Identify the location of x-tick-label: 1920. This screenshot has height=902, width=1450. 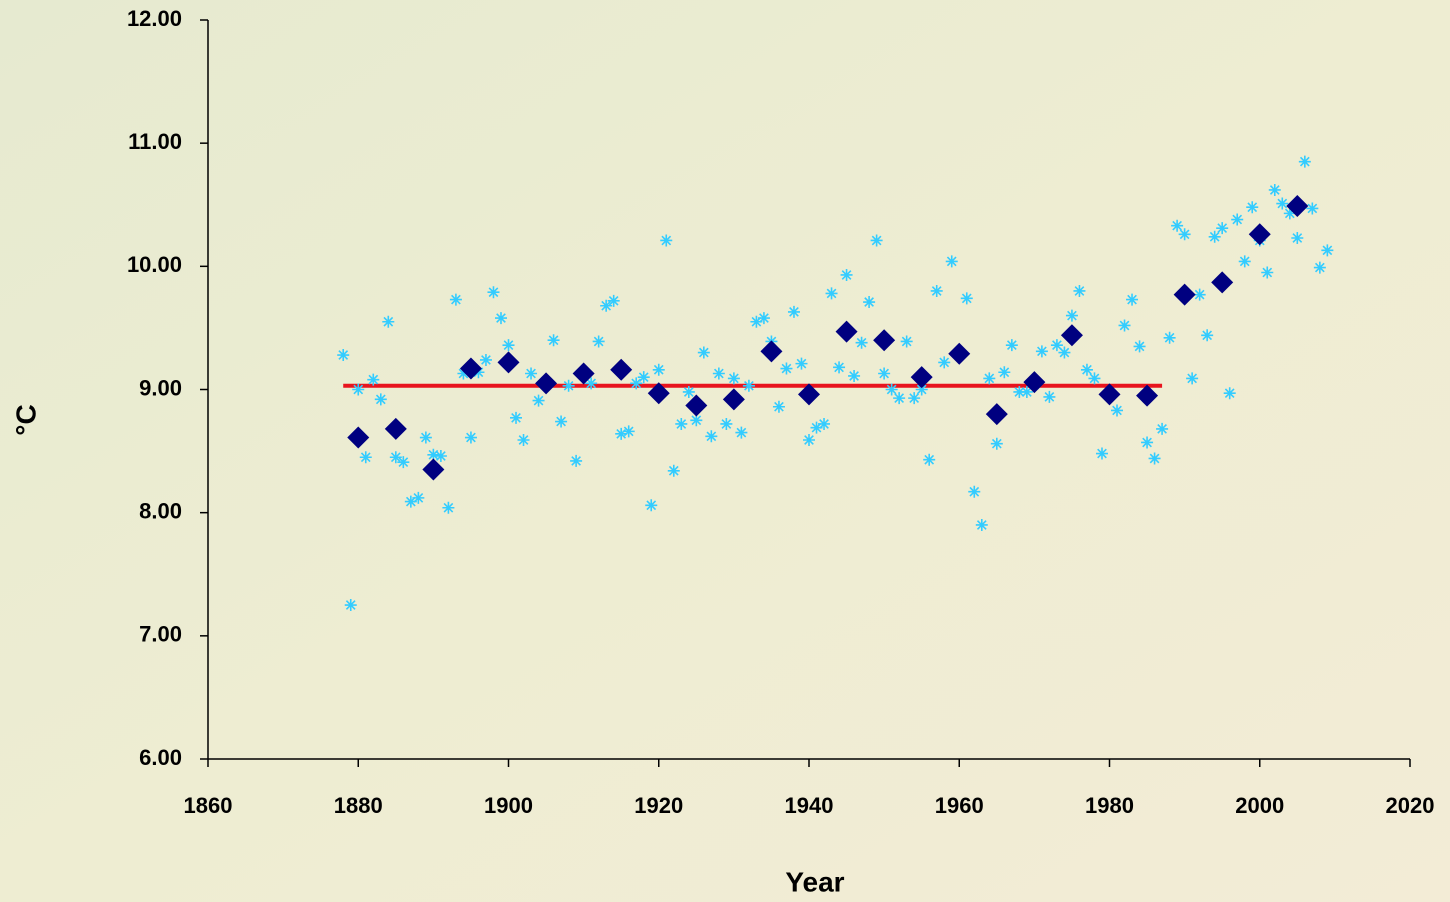
(658, 805).